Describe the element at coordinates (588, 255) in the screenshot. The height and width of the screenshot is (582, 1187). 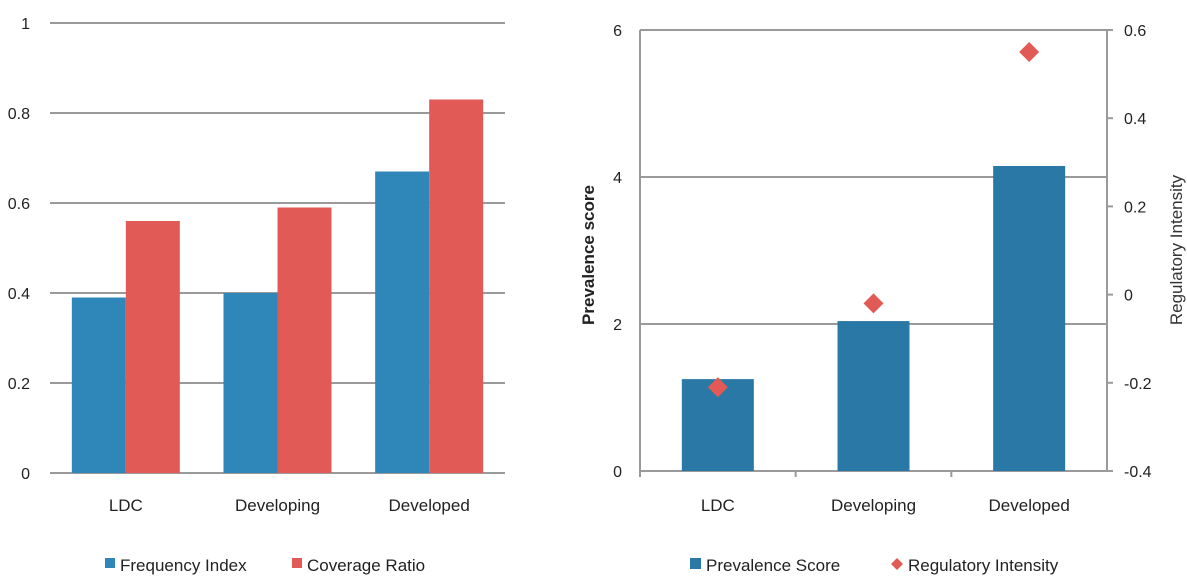
I see `y-axis-title: Prevalence score` at that location.